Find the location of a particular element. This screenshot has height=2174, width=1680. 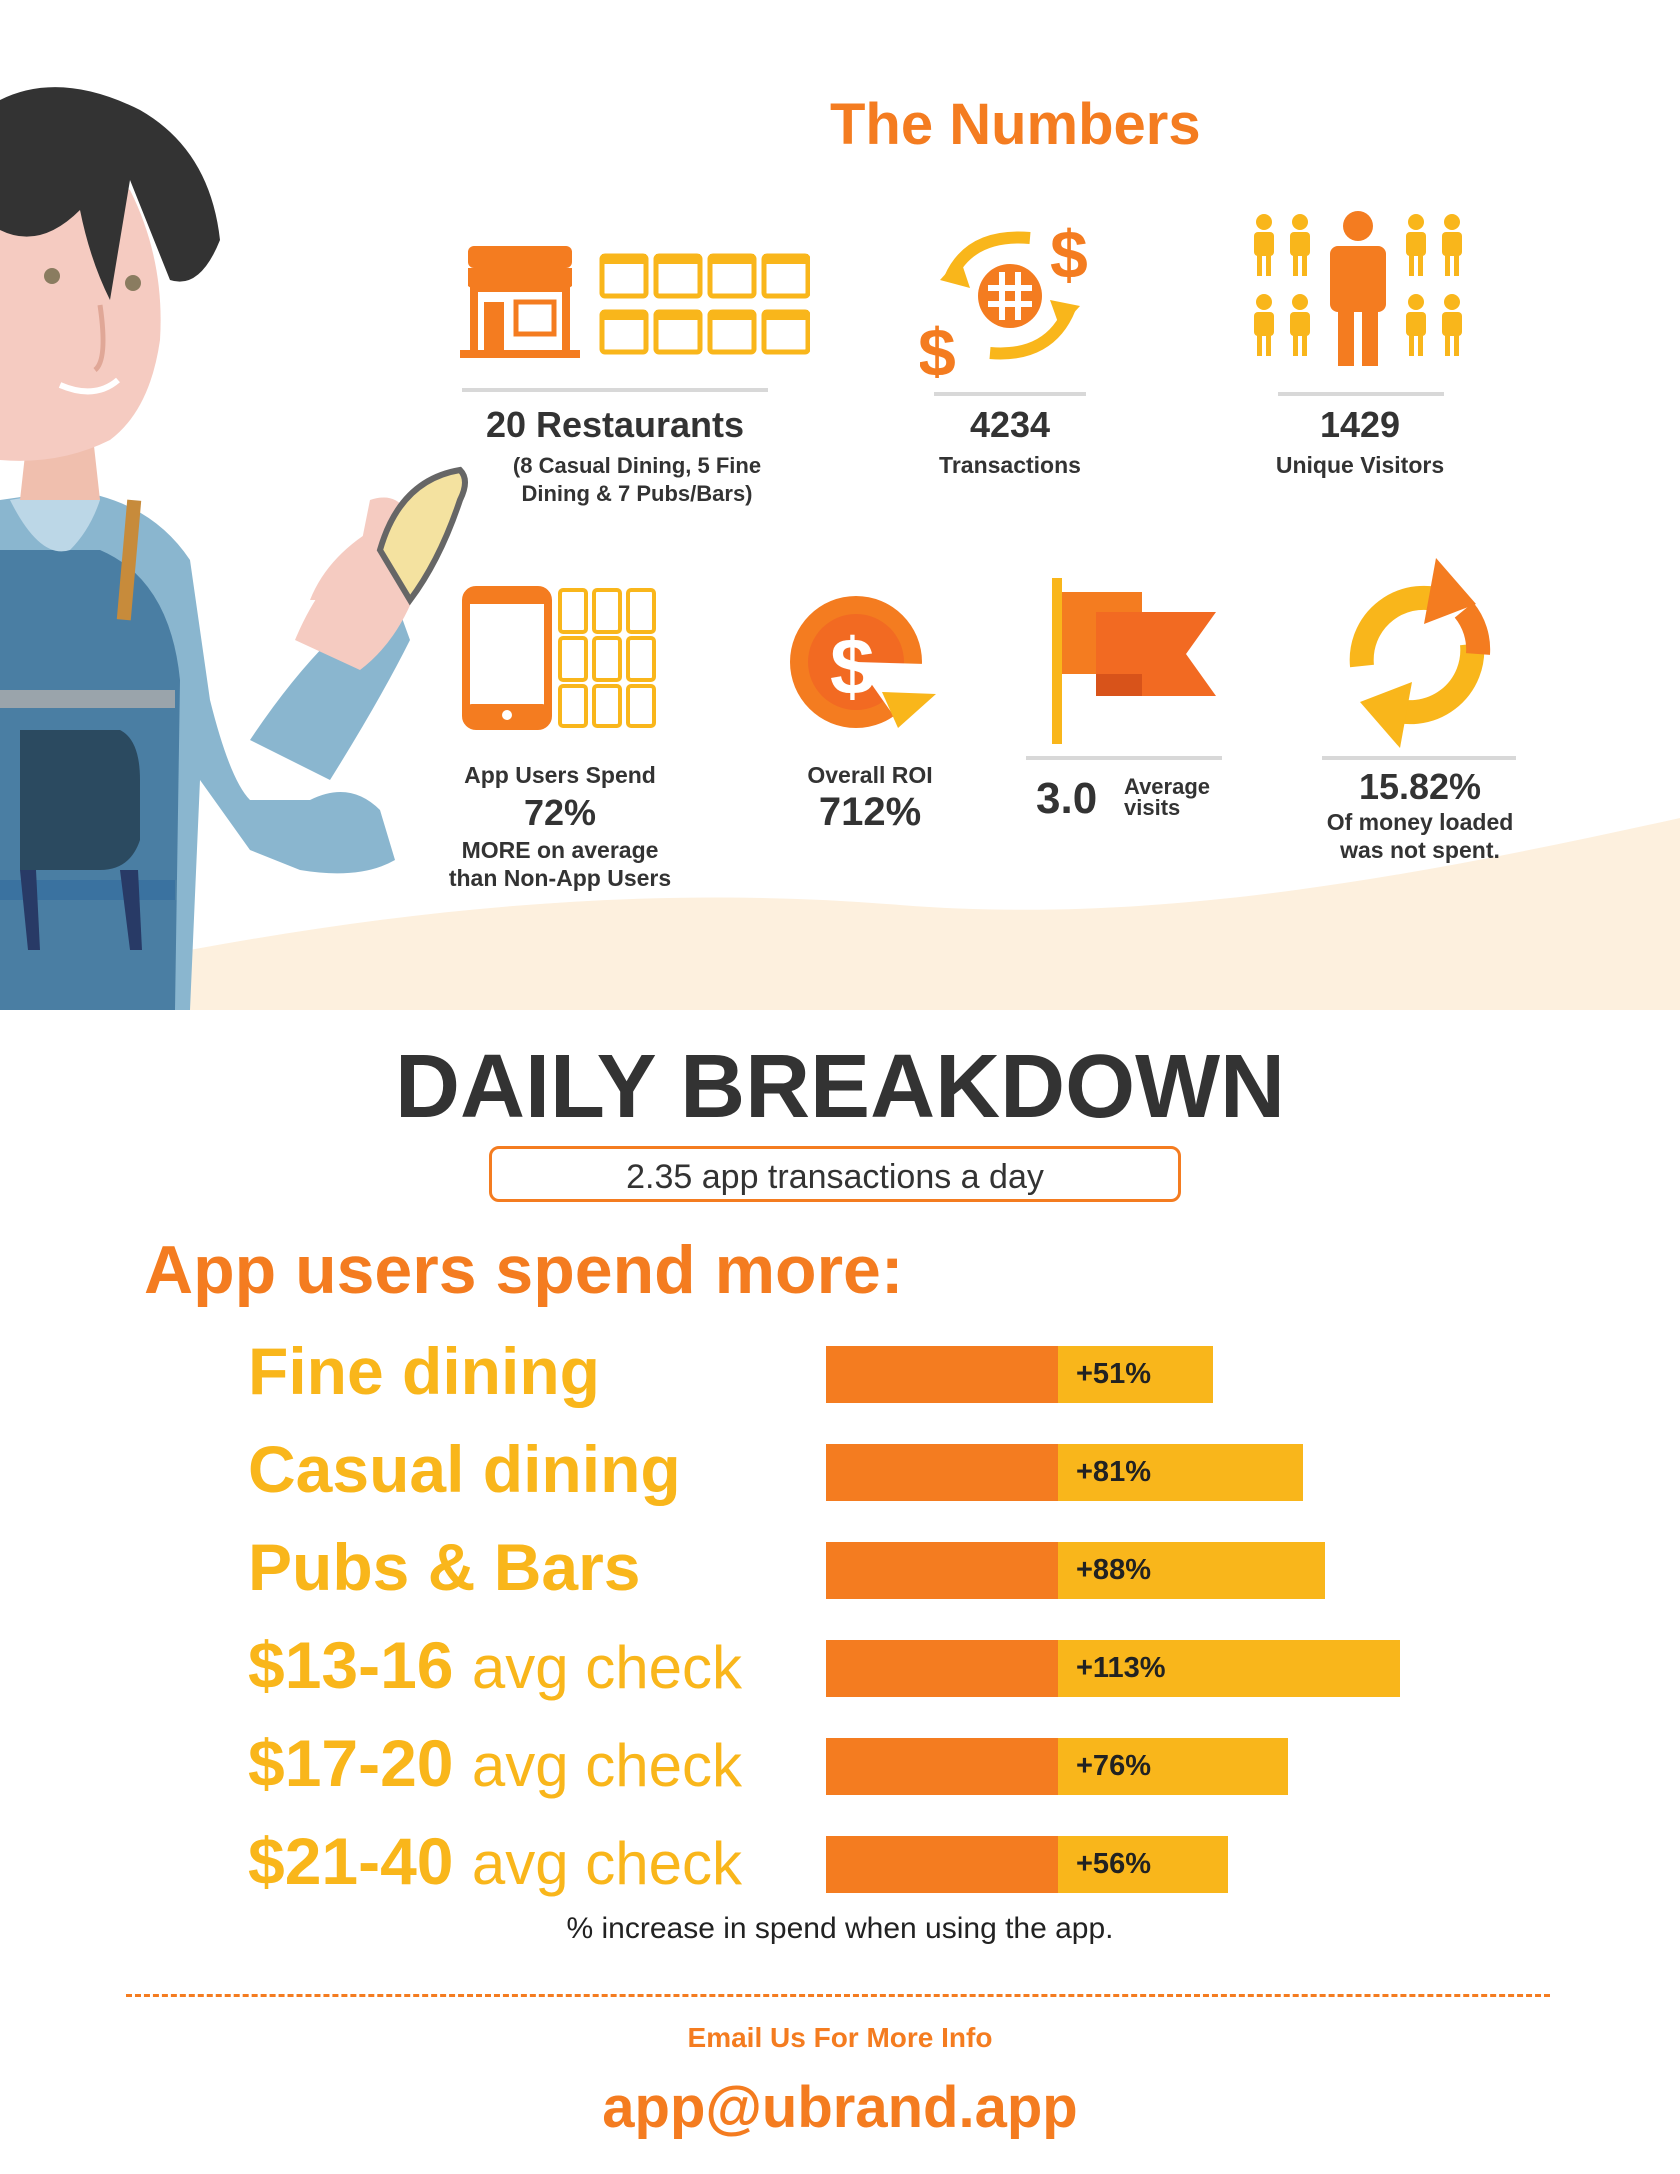

email-cta: Email Us For More Info is located at coordinates (840, 2037).